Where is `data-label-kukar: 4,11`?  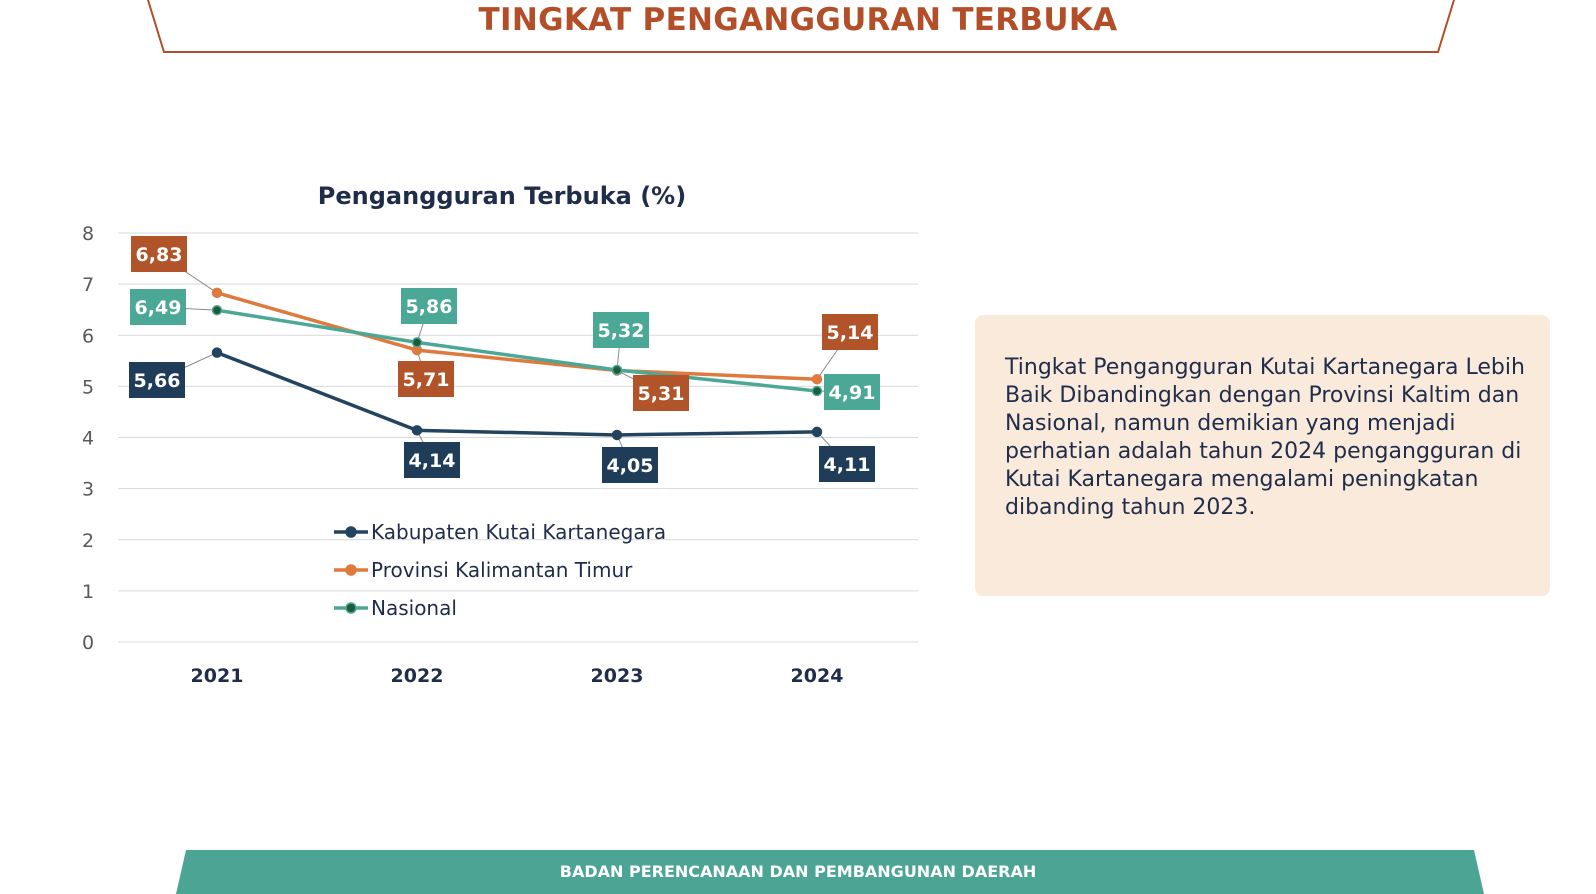
data-label-kukar: 4,11 is located at coordinates (847, 465).